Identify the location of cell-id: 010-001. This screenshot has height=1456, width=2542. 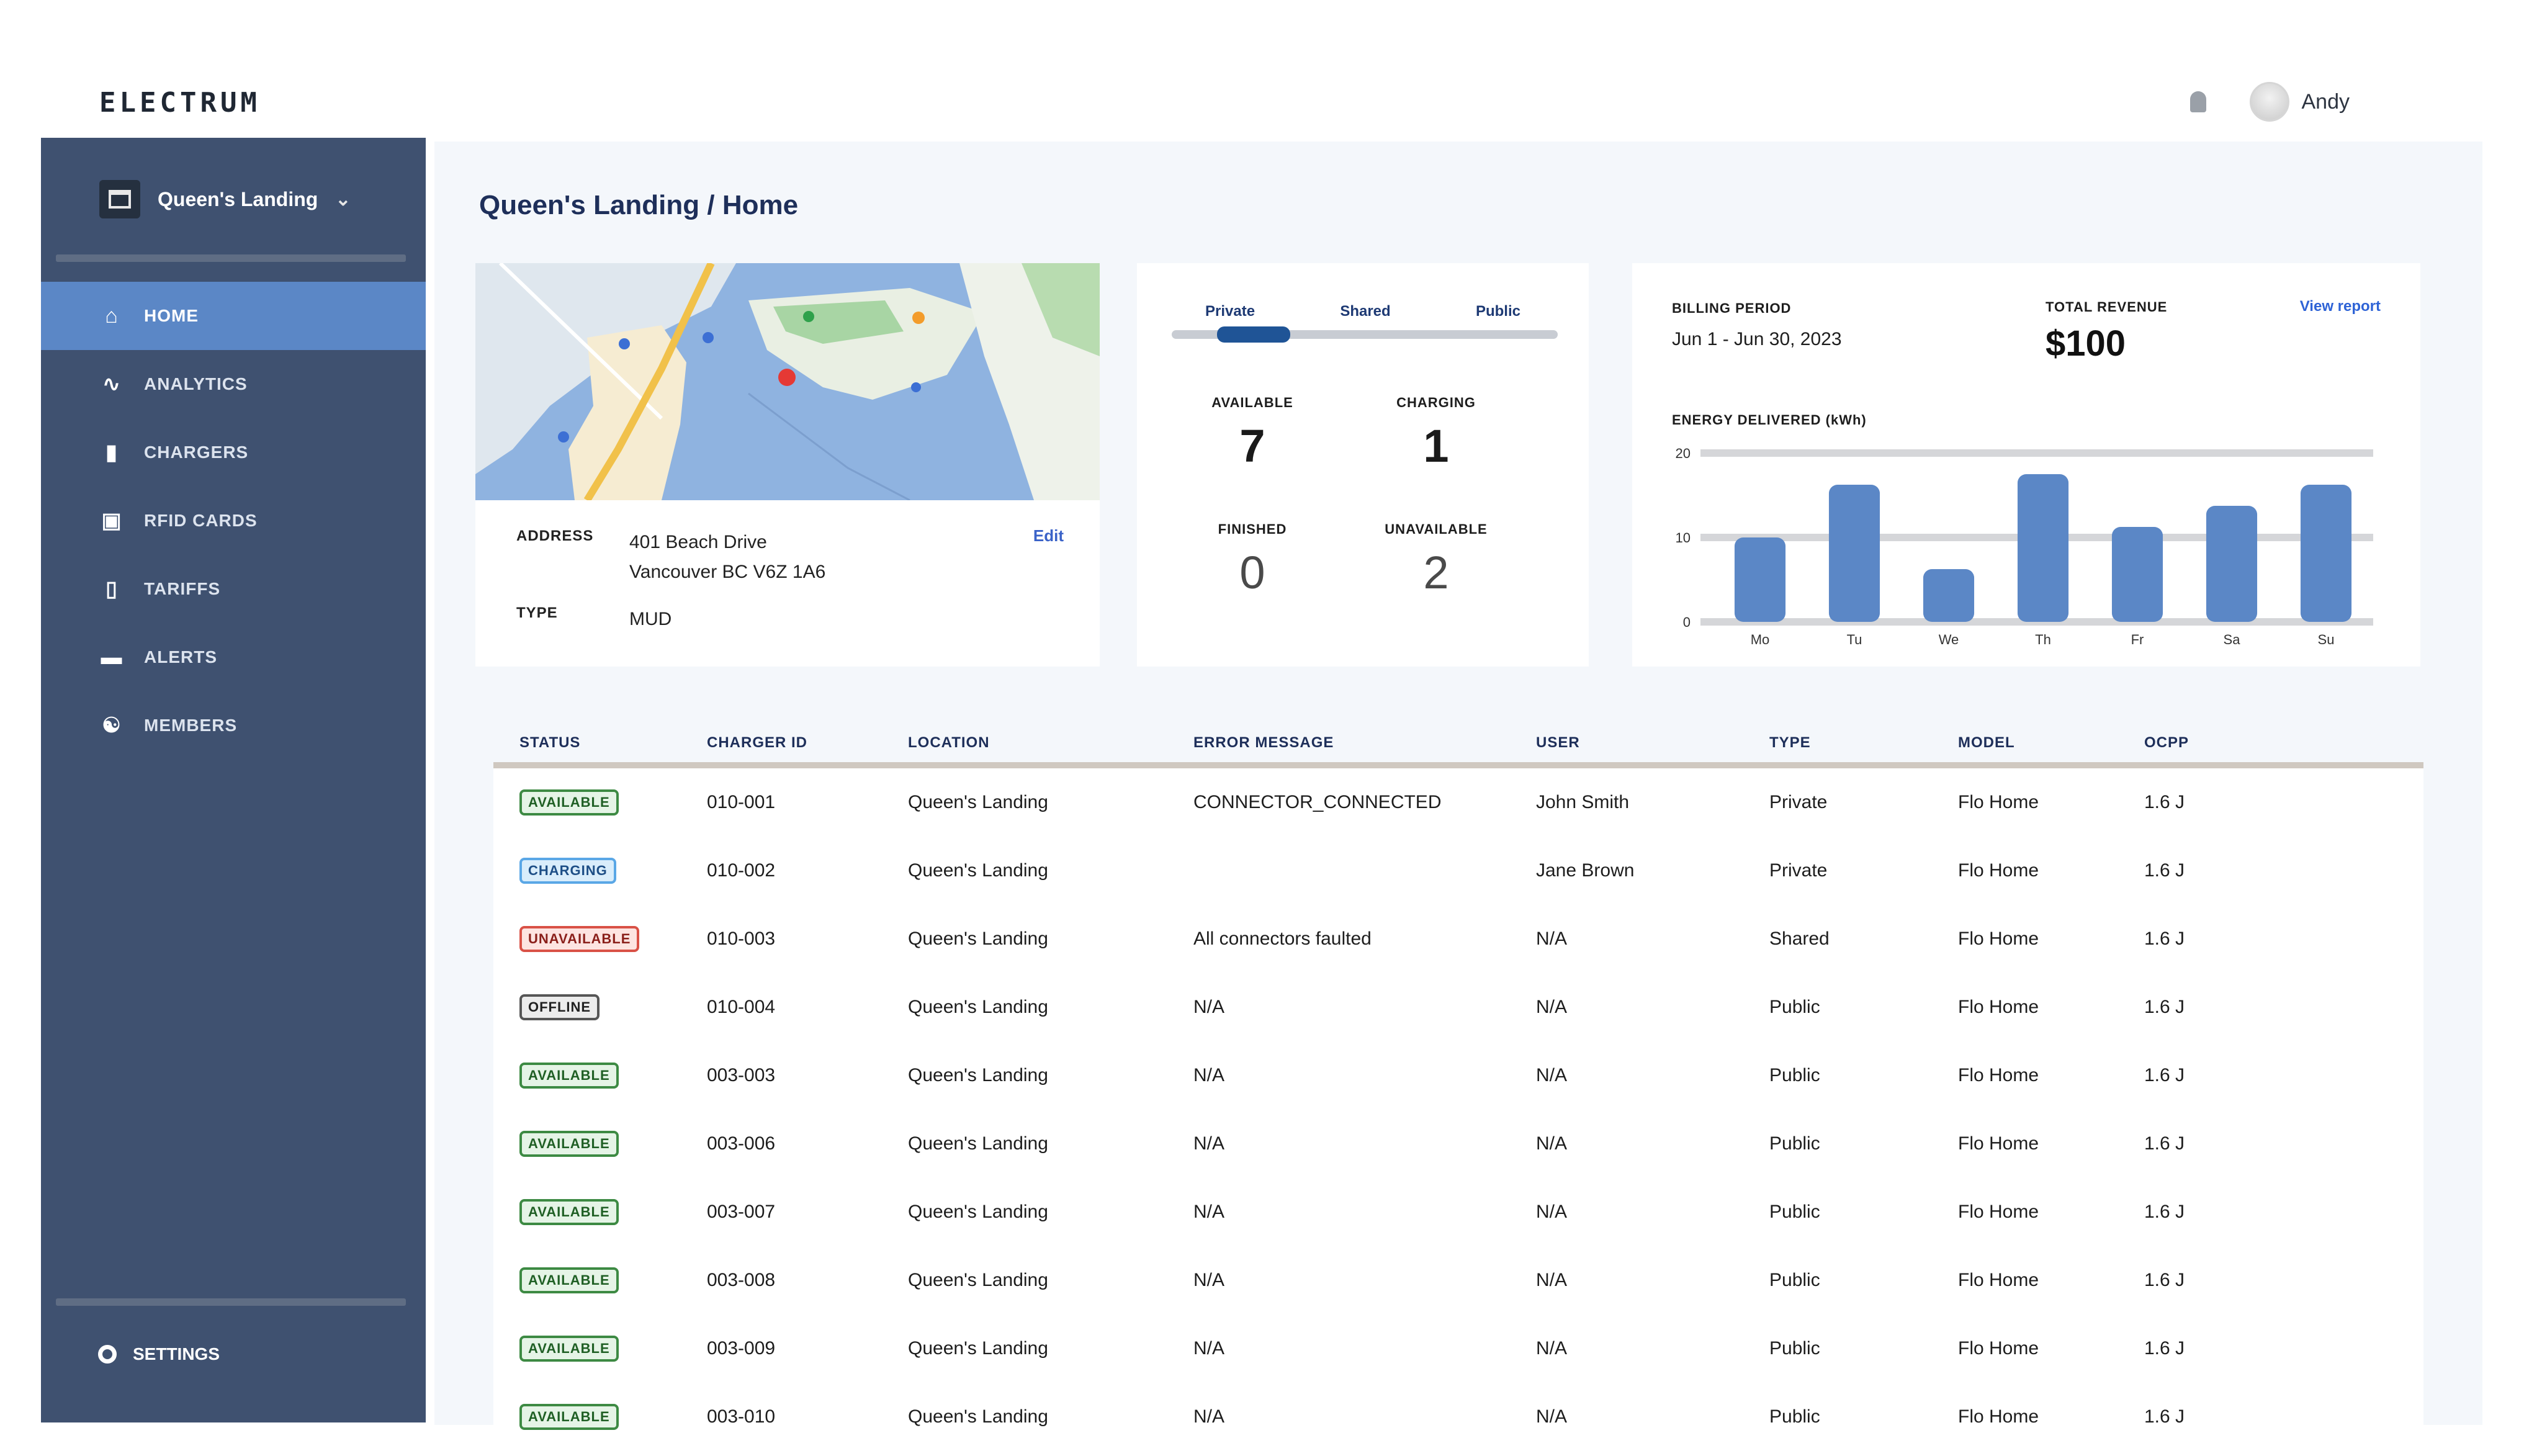
(741, 802).